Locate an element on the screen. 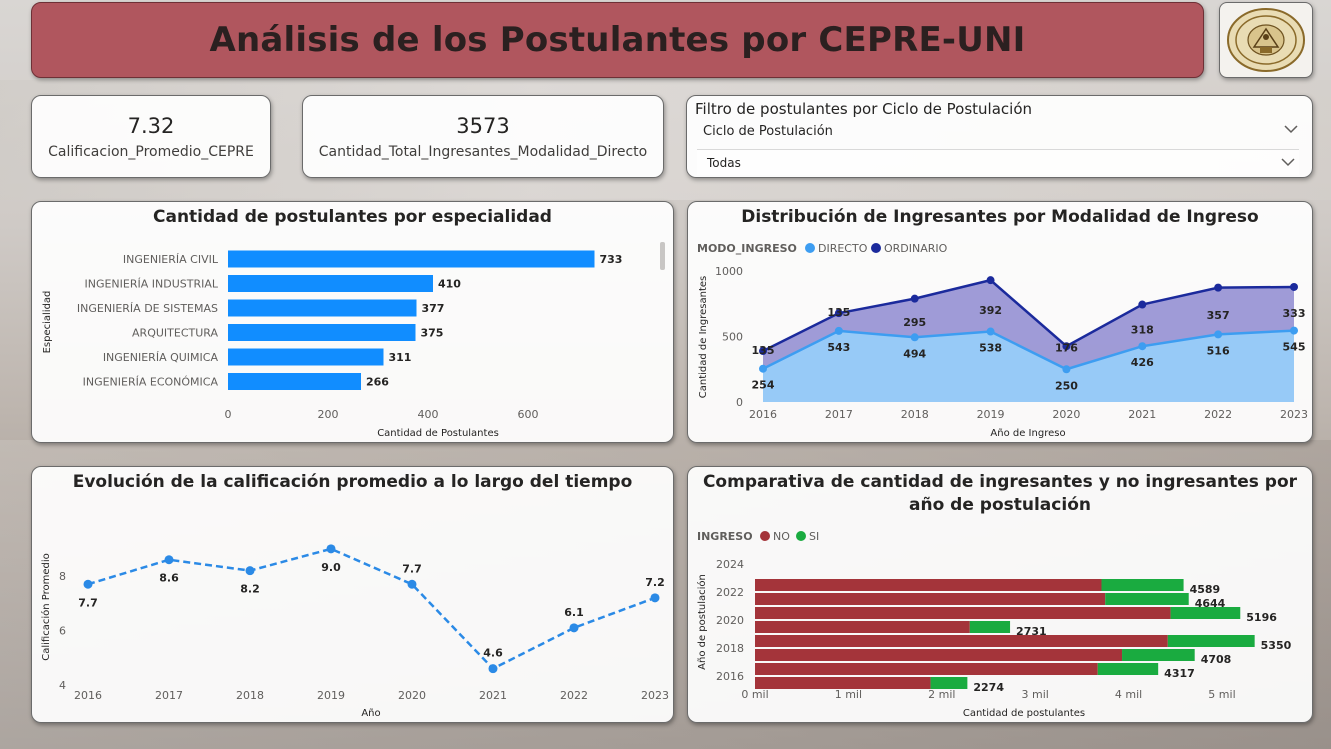 This screenshot has width=1331, height=749. grade-line is located at coordinates (371, 609).